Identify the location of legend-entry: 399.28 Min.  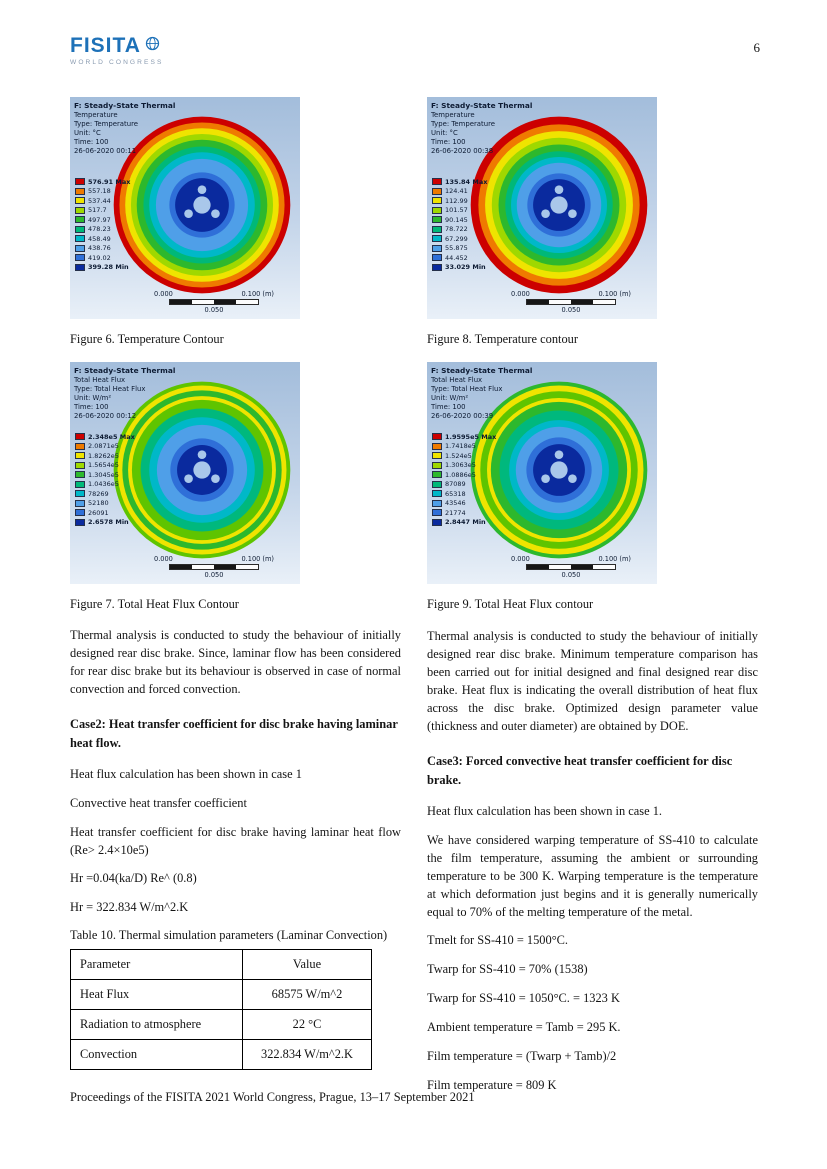
(102, 268).